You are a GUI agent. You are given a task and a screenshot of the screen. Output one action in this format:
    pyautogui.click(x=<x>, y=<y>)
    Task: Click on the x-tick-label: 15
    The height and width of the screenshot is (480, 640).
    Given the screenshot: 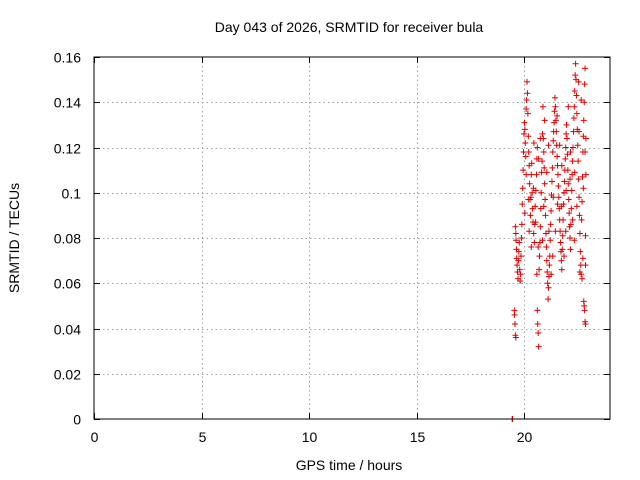 What is the action you would take?
    pyautogui.click(x=418, y=437)
    